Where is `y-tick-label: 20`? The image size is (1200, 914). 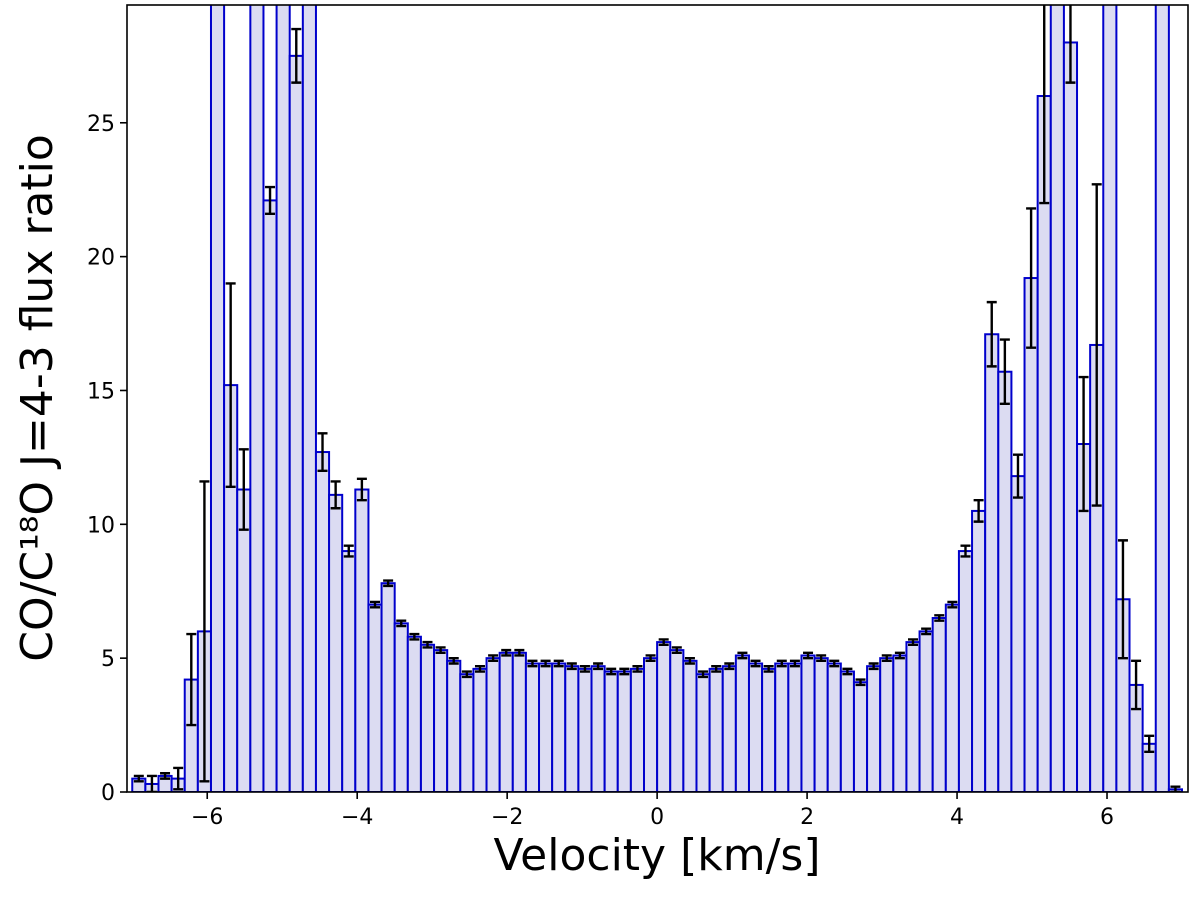 y-tick-label: 20 is located at coordinates (101, 258).